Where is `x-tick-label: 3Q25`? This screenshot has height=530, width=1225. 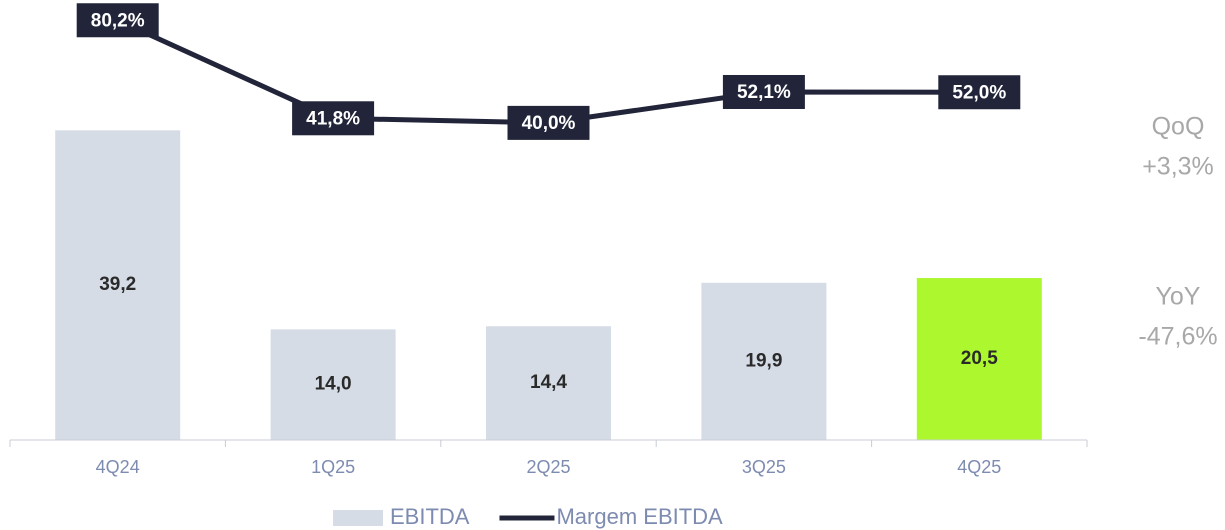 x-tick-label: 3Q25 is located at coordinates (764, 467).